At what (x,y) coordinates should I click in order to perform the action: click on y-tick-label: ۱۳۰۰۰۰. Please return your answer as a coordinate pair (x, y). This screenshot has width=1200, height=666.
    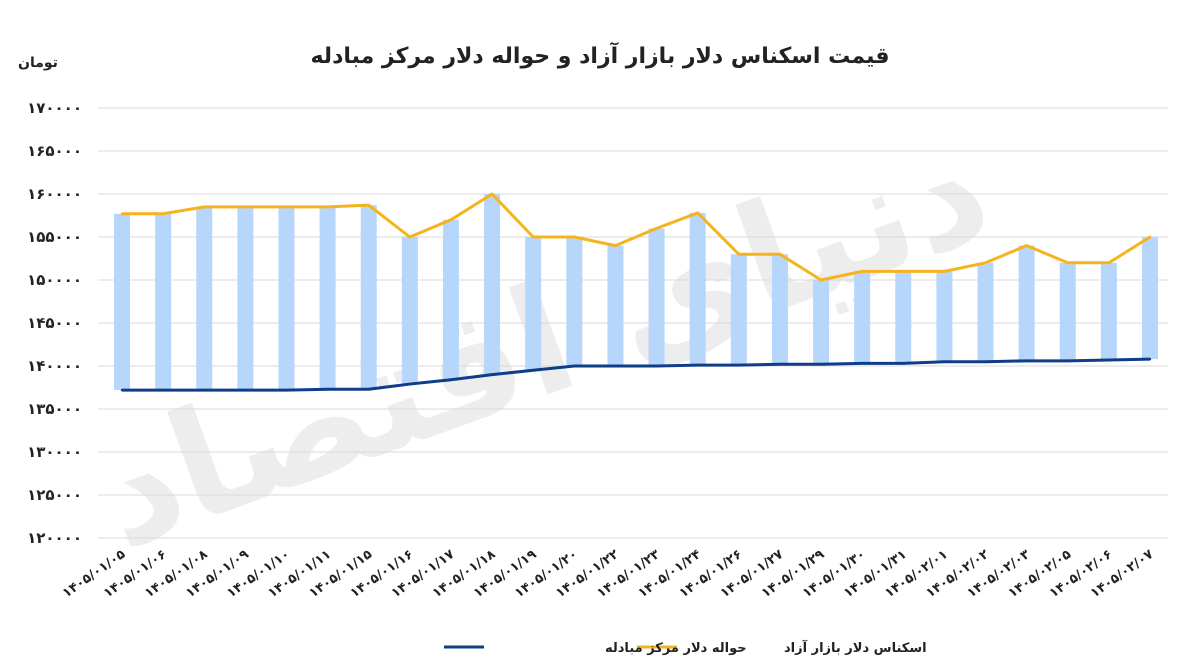
    Looking at the image, I should click on (54, 452).